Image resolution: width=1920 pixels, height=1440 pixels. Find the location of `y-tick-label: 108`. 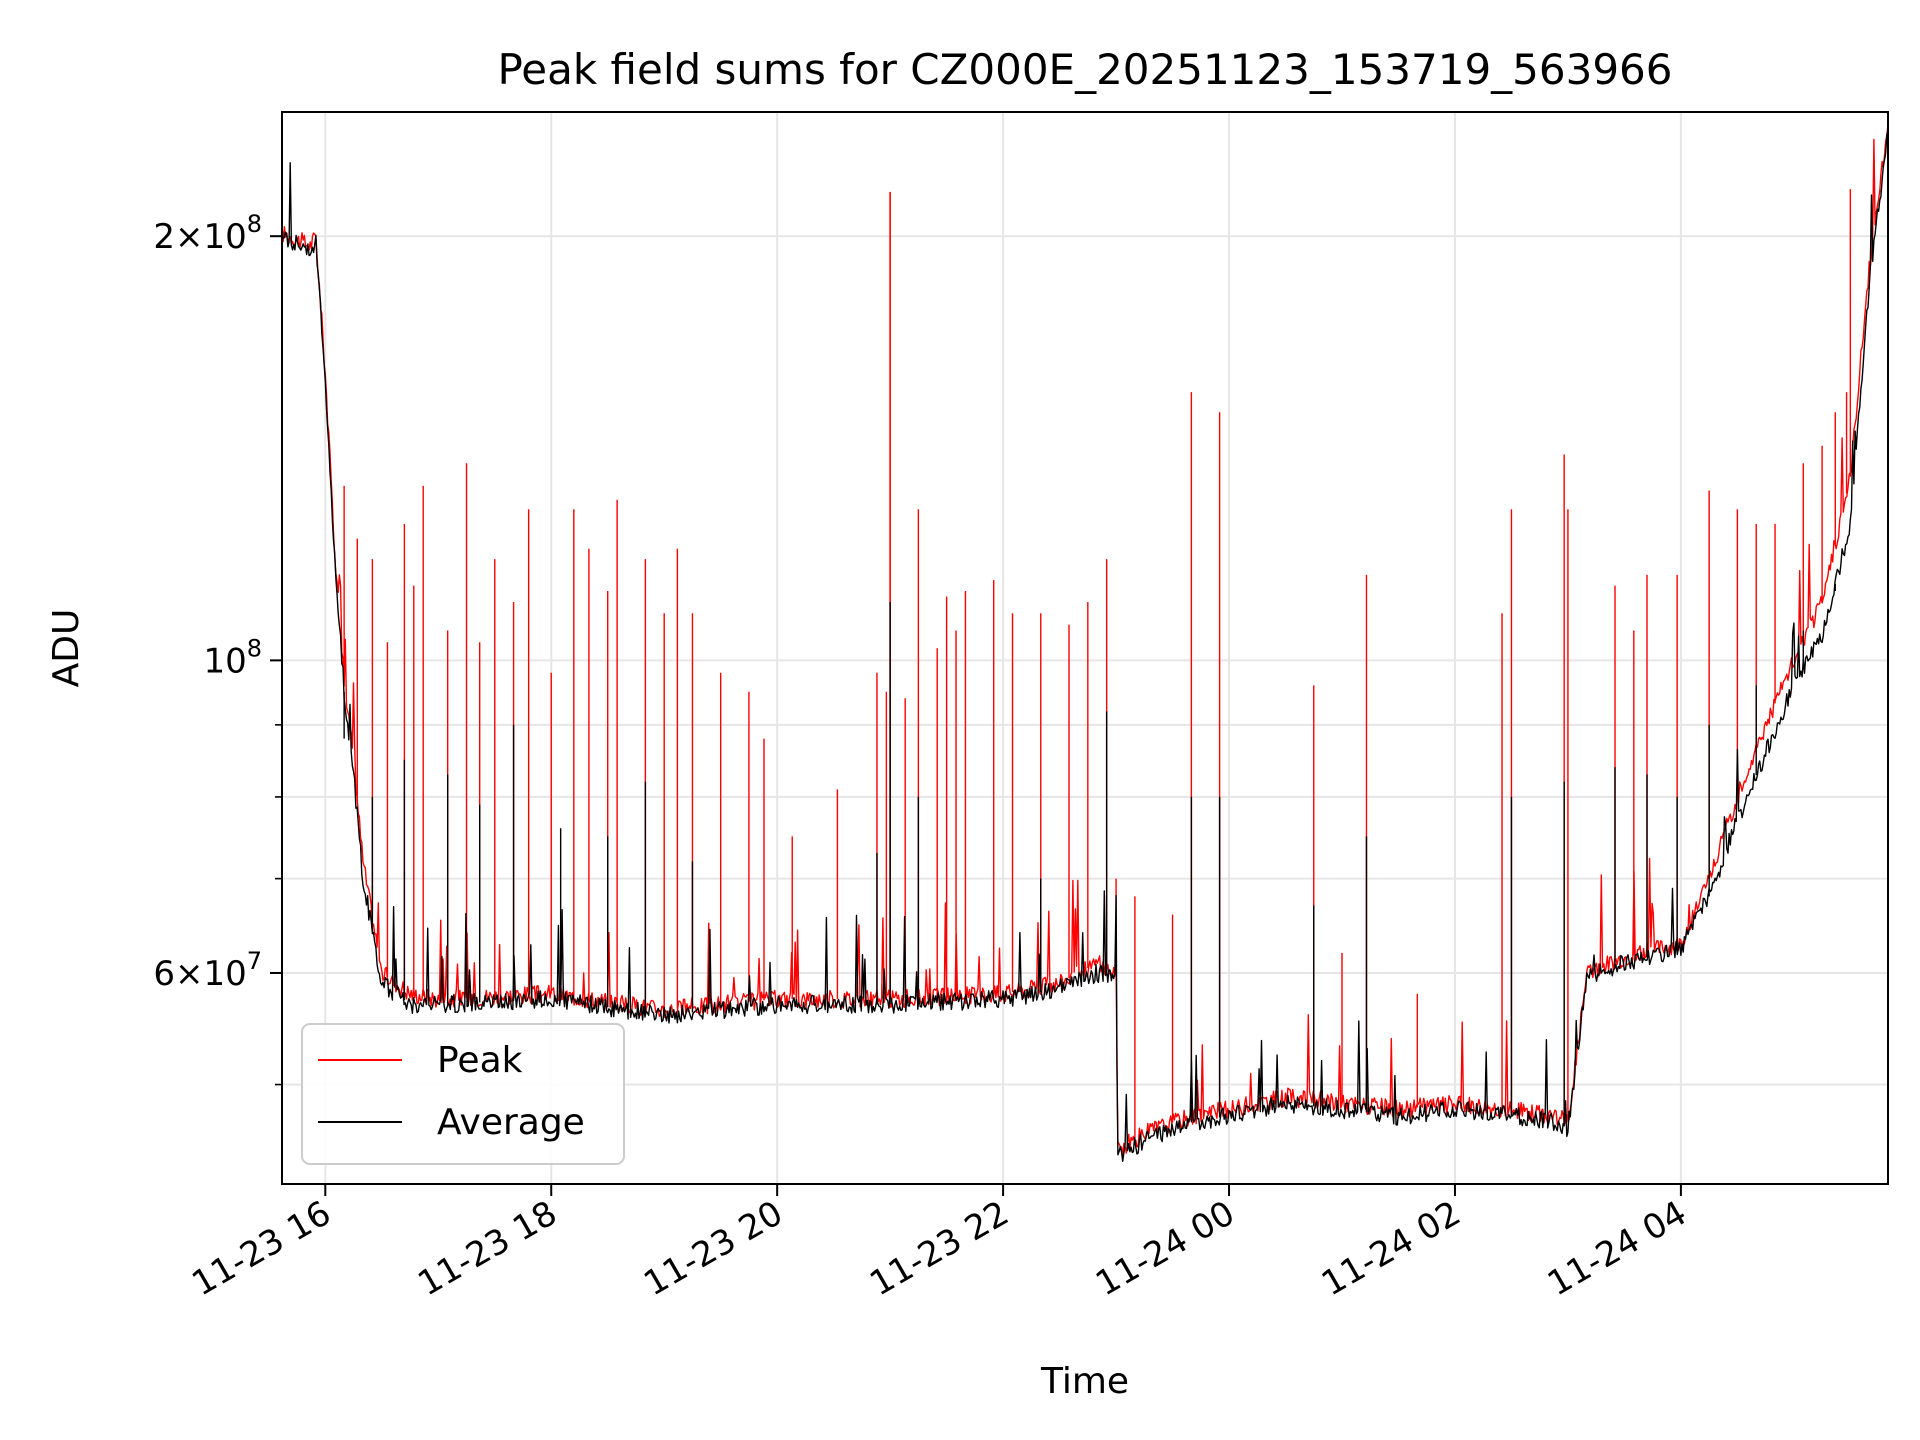

y-tick-label: 108 is located at coordinates (232, 657).